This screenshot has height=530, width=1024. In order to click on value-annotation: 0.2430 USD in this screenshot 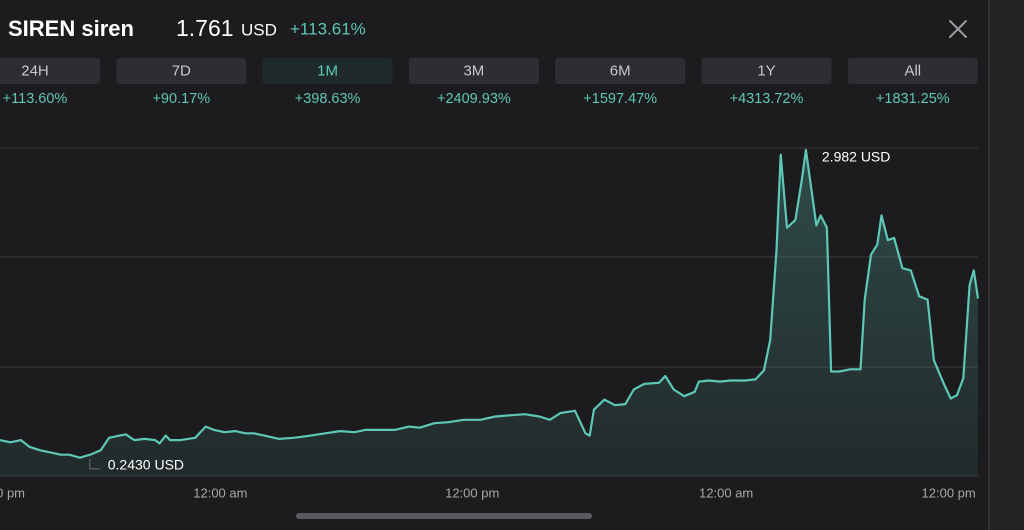, I will do `click(146, 464)`.